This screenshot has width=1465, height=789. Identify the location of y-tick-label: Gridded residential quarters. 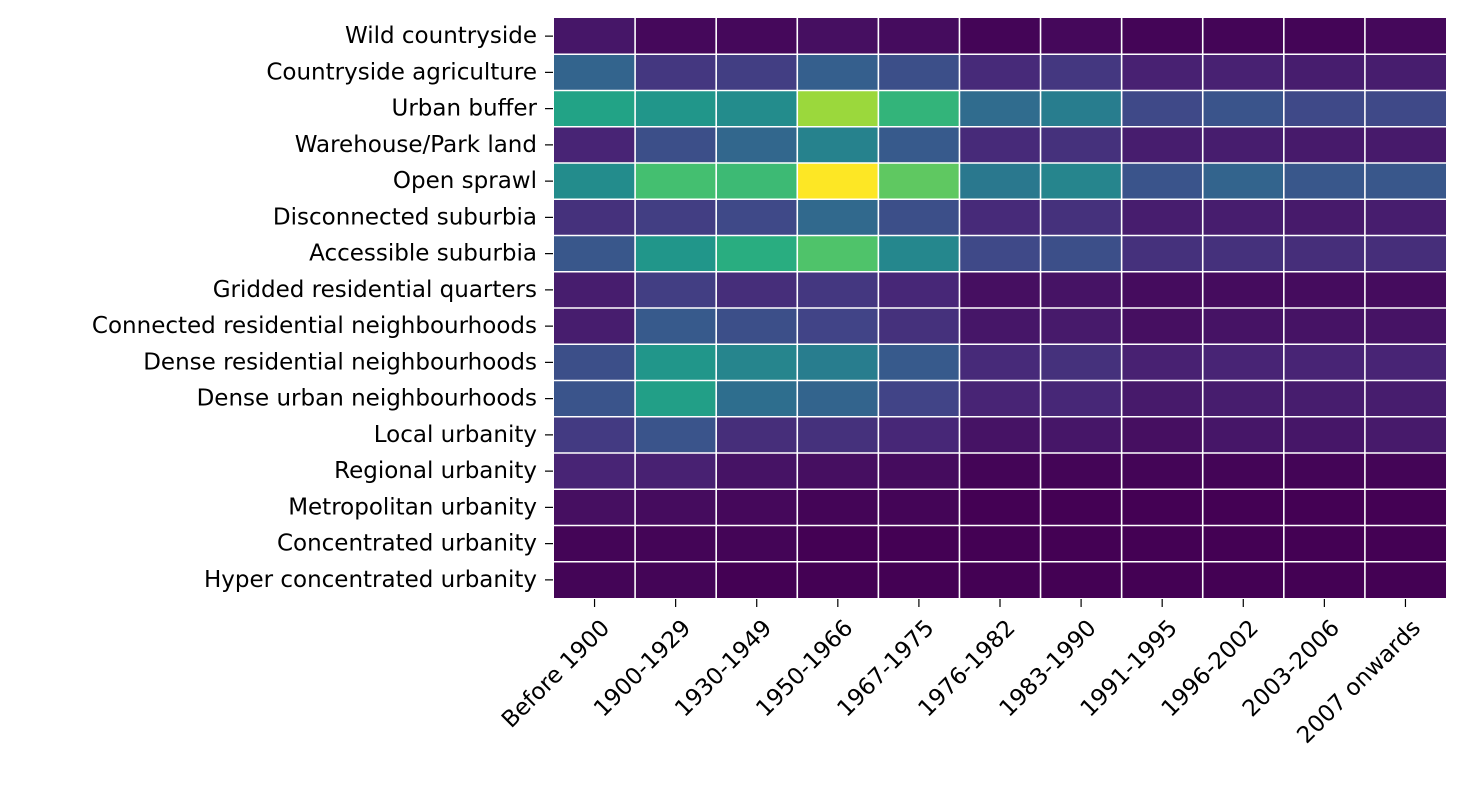
(375, 290).